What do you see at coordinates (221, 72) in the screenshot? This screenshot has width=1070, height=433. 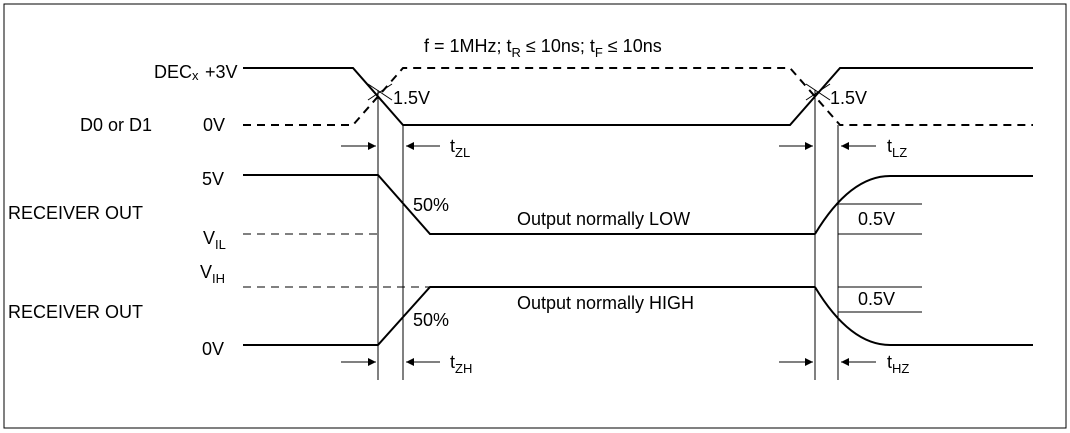 I see `dec-level-label: +3V` at bounding box center [221, 72].